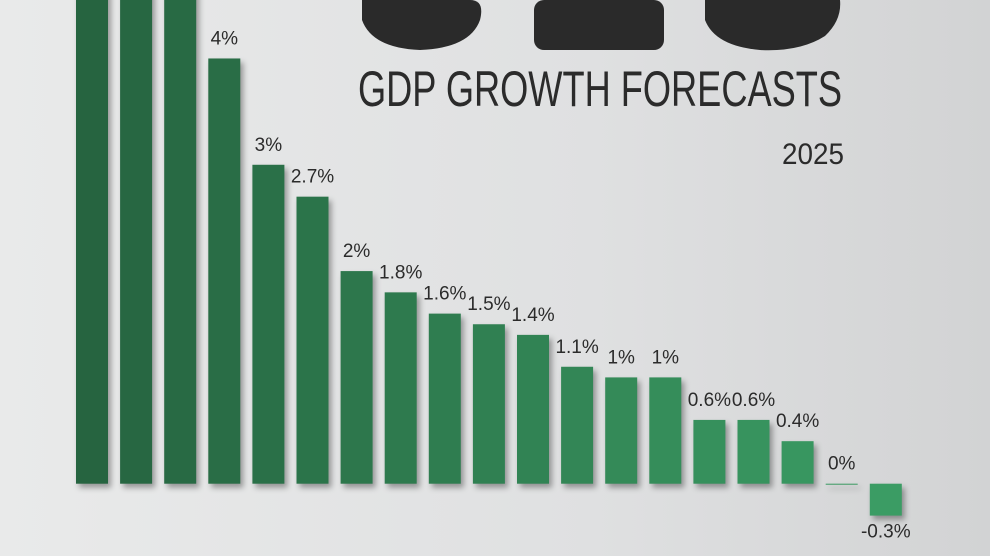 The width and height of the screenshot is (990, 556). Describe the element at coordinates (312, 177) in the screenshot. I see `value-label: 2.7%` at that location.